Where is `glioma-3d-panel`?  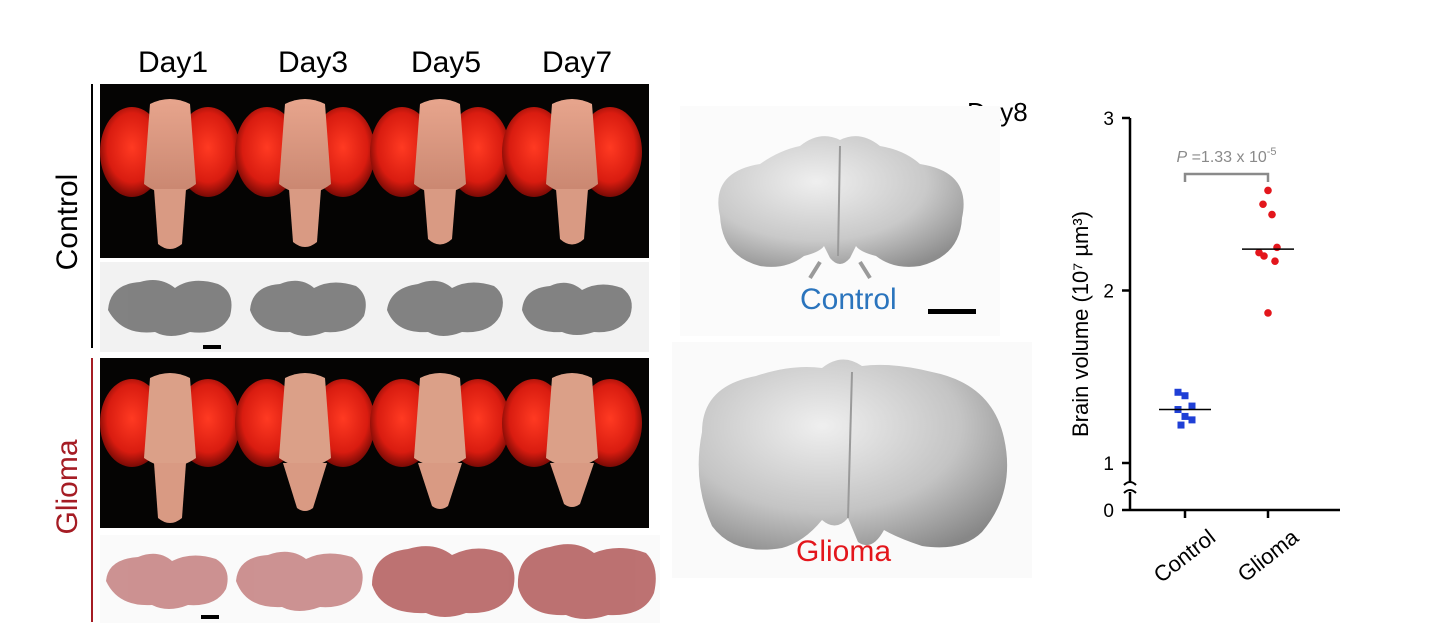 glioma-3d-panel is located at coordinates (852, 460).